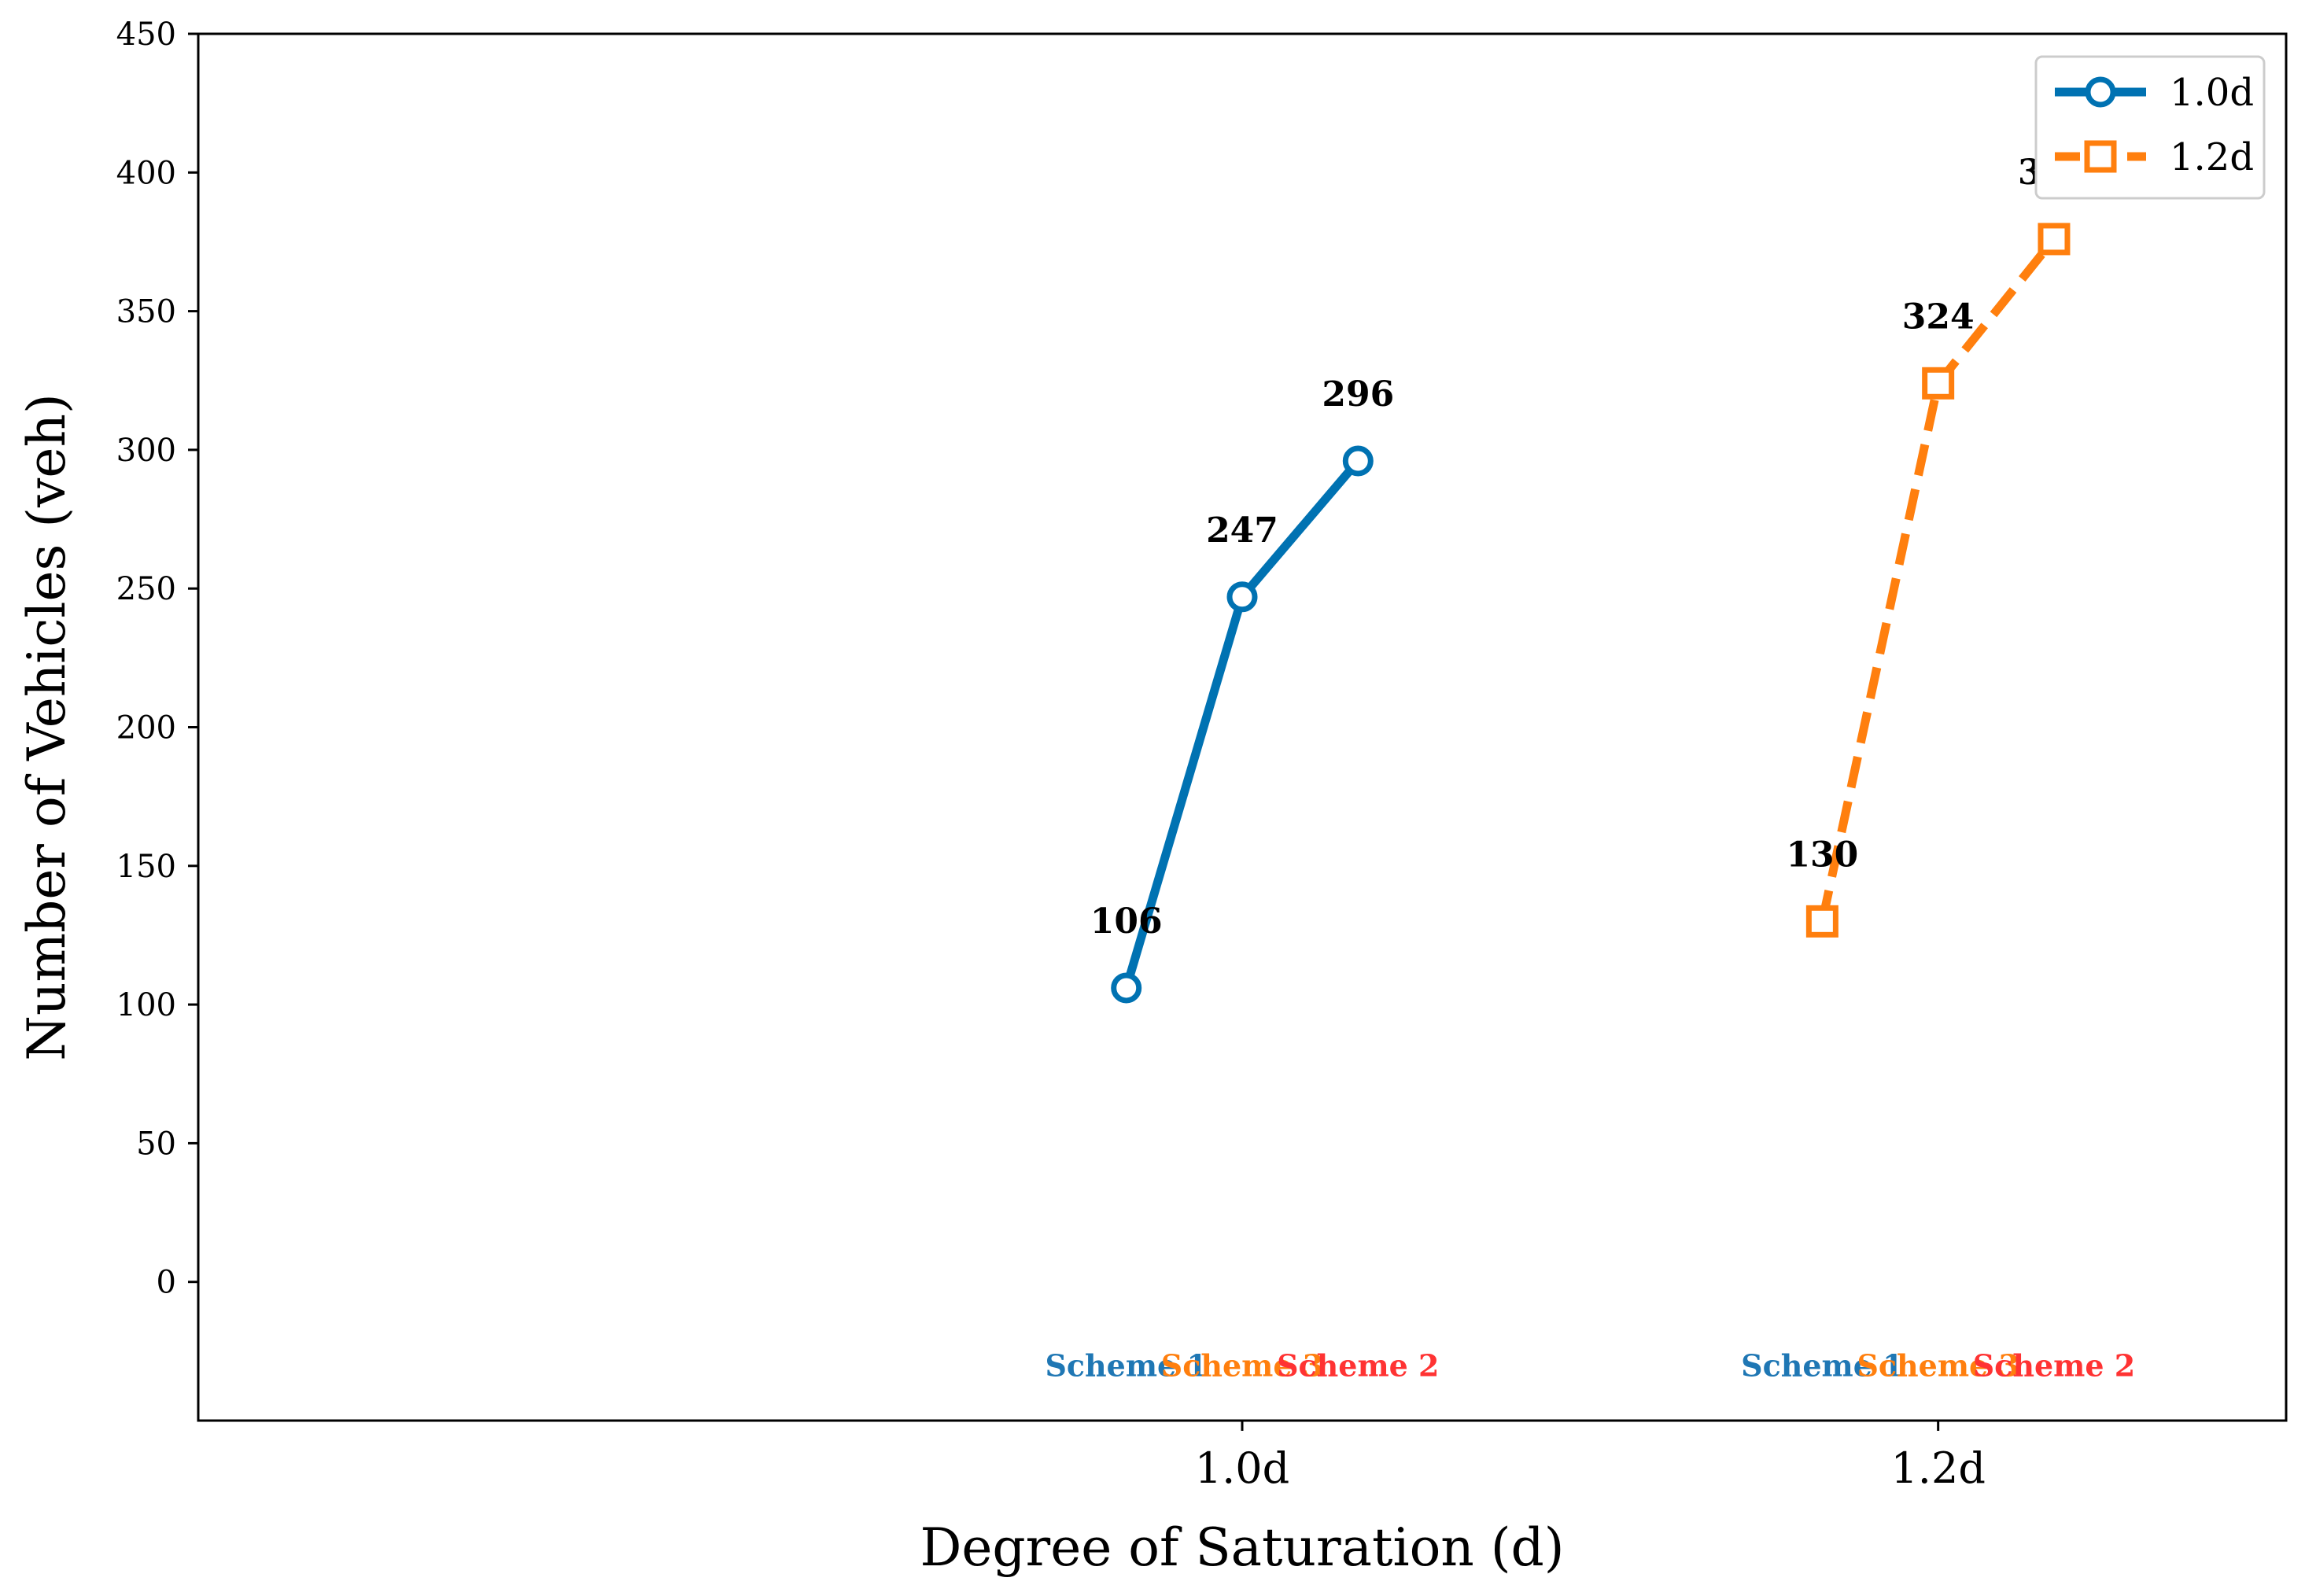 This screenshot has width=2305, height=1596. Describe the element at coordinates (146, 867) in the screenshot. I see `y-tick-label: 150` at that location.